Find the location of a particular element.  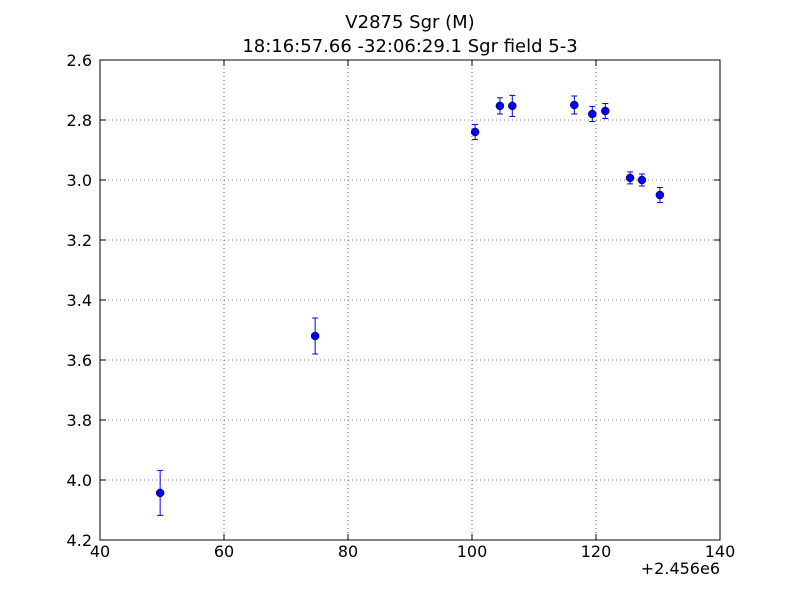

x-tick-label: 60 is located at coordinates (224, 551).